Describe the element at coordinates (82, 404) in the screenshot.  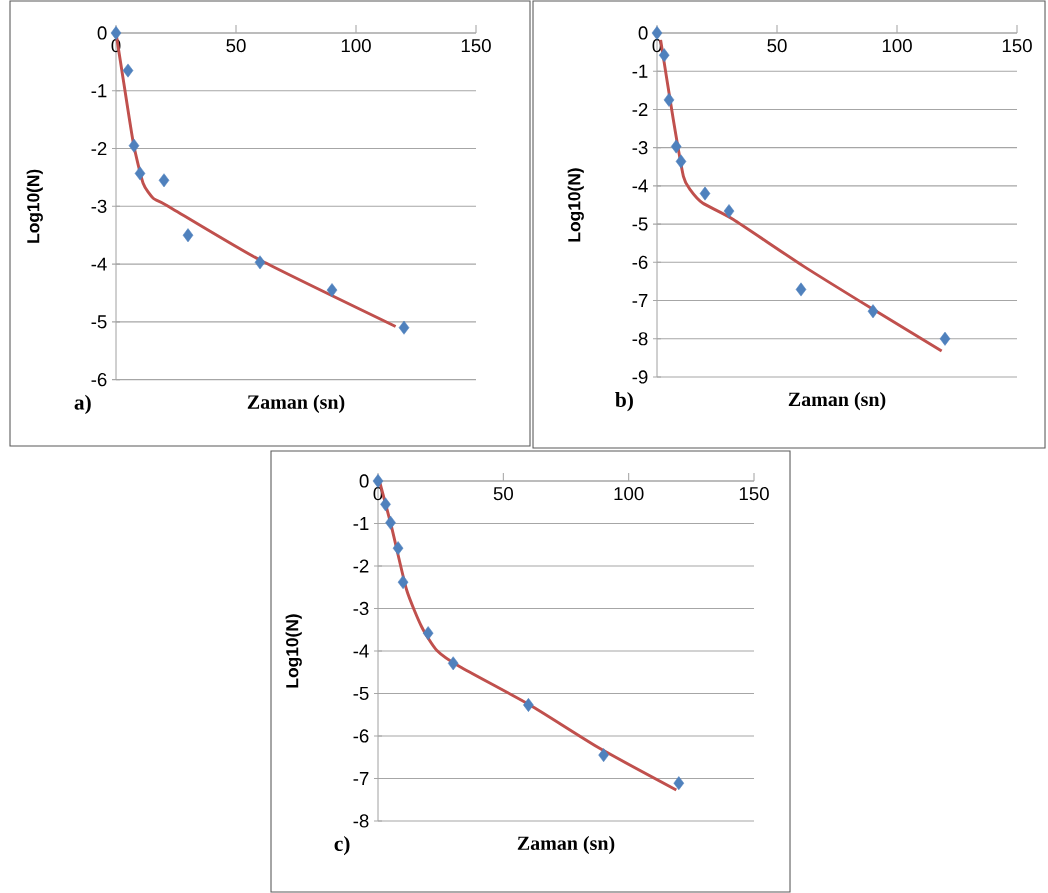
I see `text: a)` at that location.